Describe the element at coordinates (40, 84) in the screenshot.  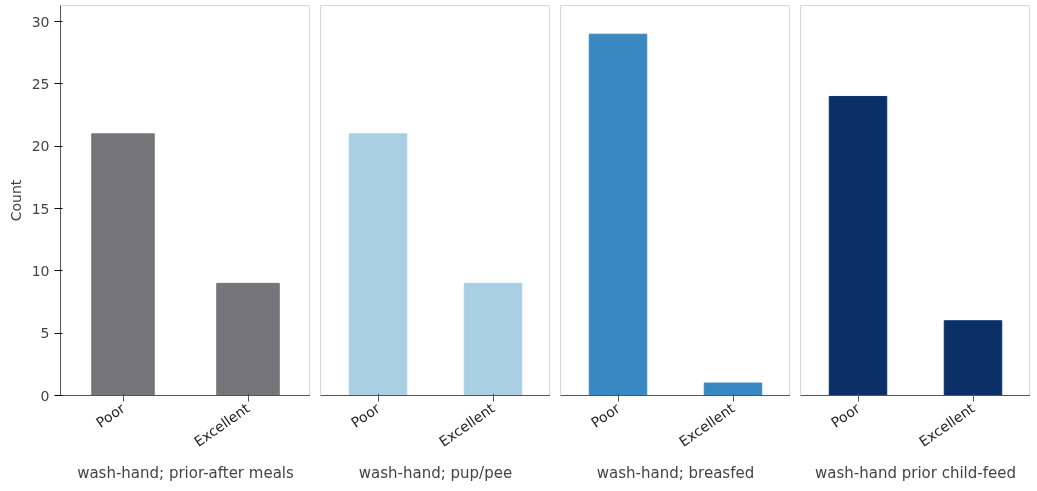
I see `y-tick-label: 25` at that location.